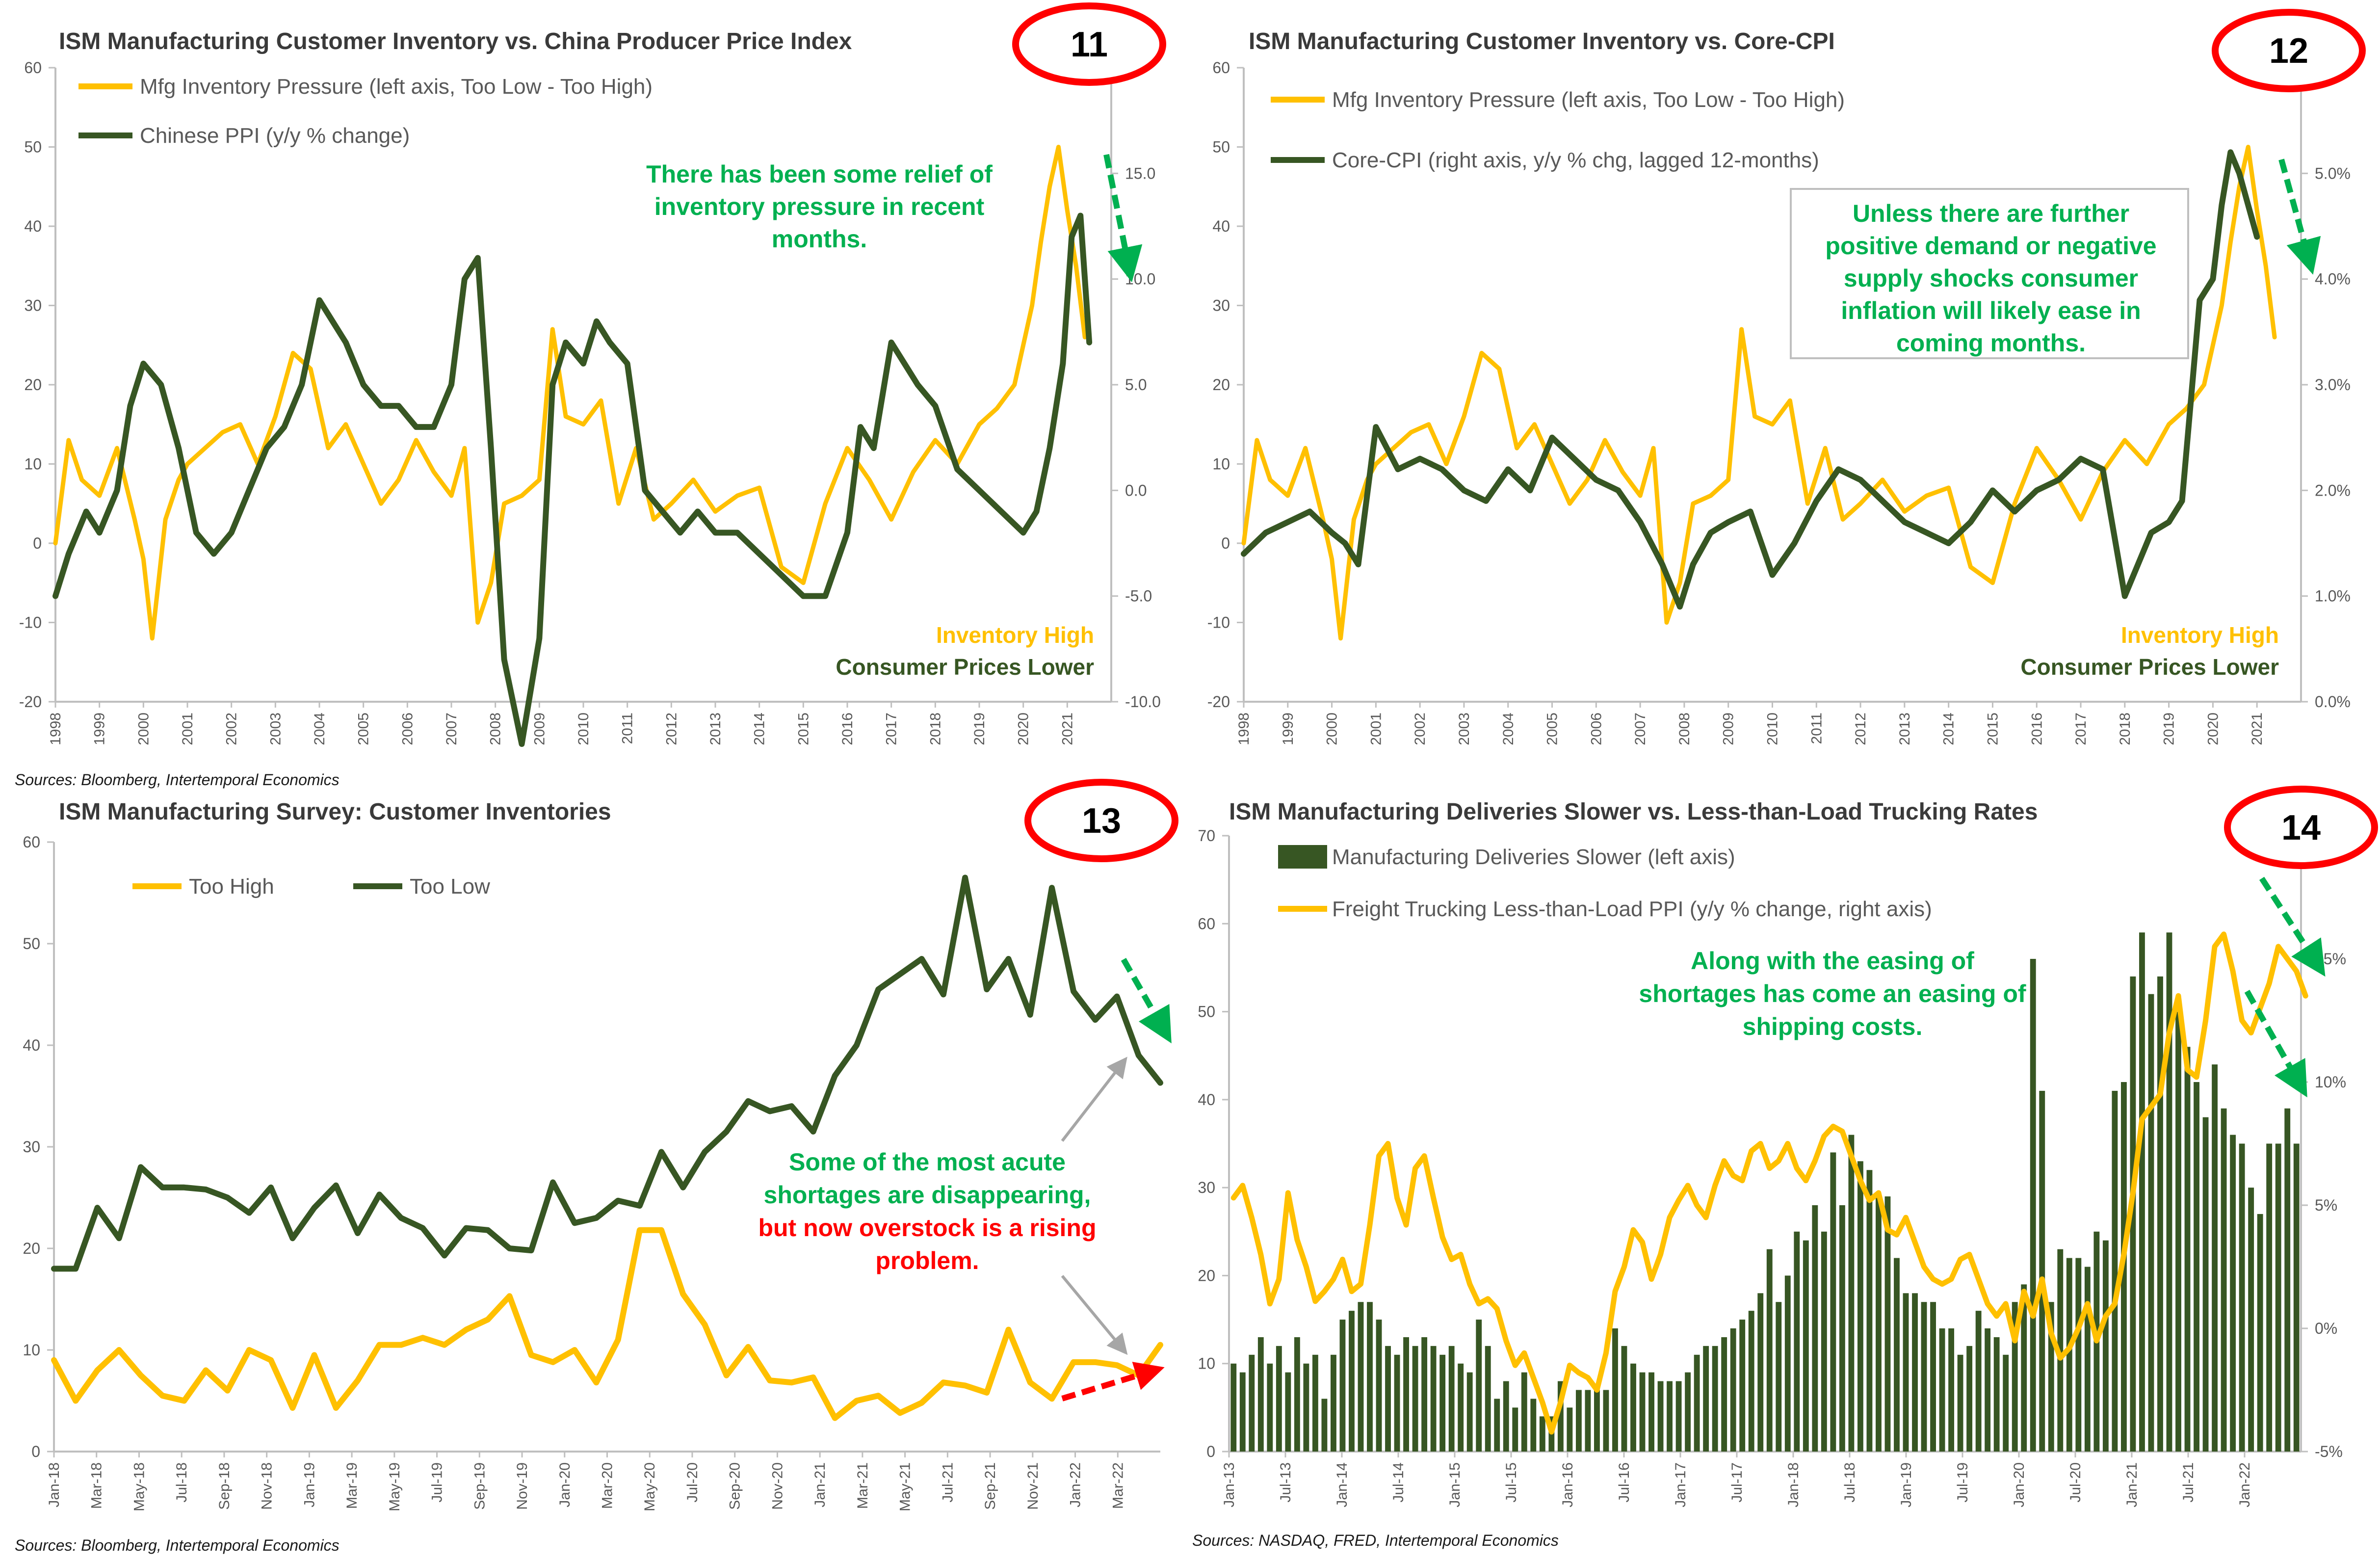  What do you see at coordinates (1206, 1275) in the screenshot?
I see `p14-y-left-tick-label: 20` at bounding box center [1206, 1275].